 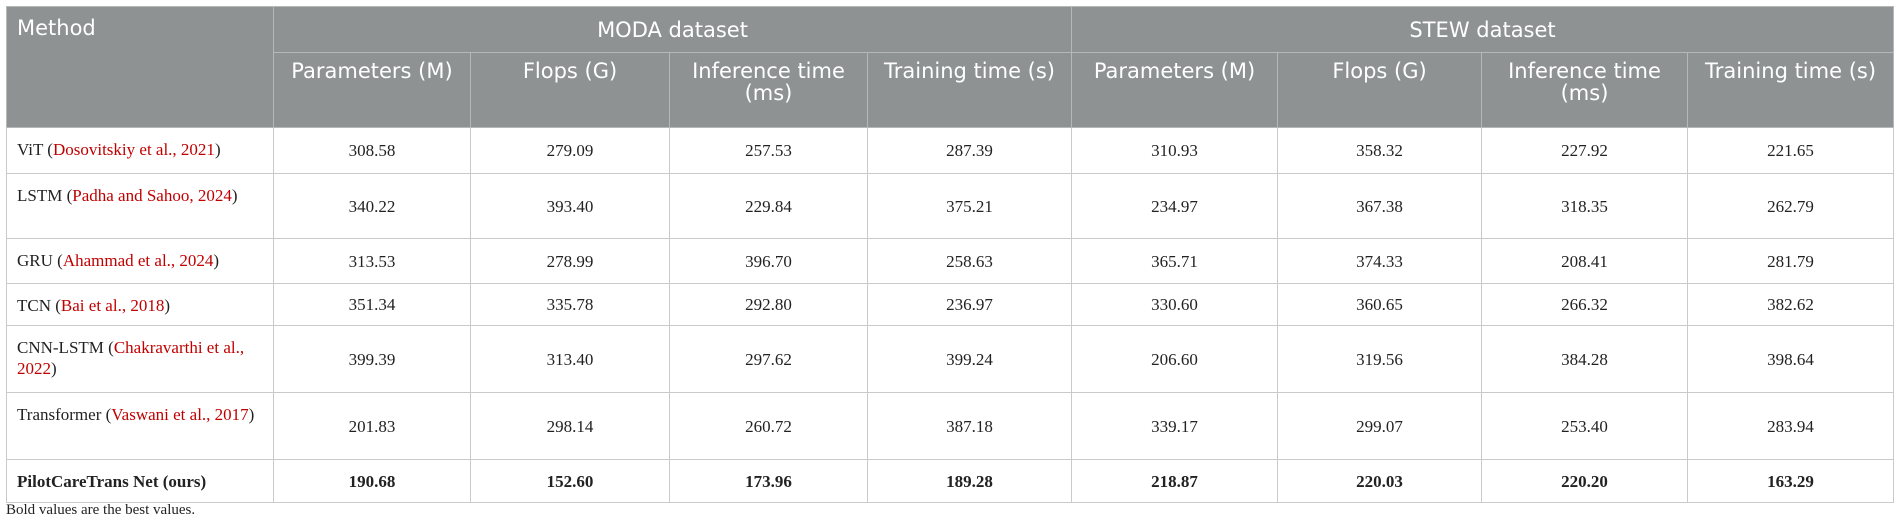 I want to click on footnote: Bold values are the best values., so click(x=101, y=510).